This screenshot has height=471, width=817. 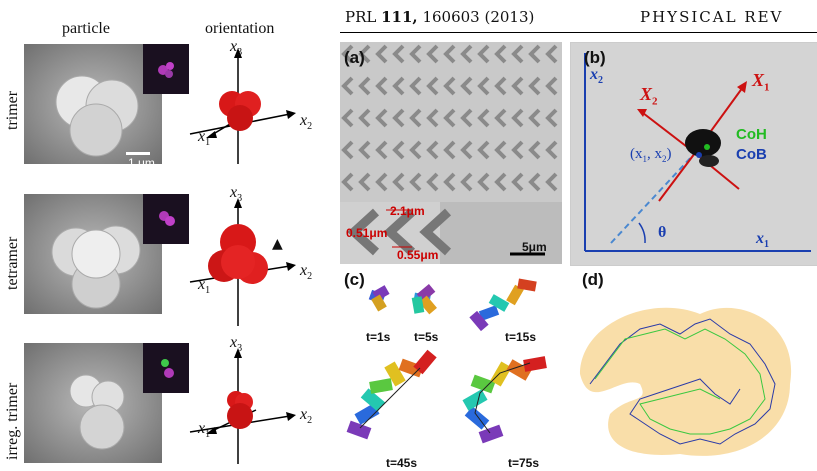 What do you see at coordinates (503, 305) in the screenshot?
I see `t15-snapshot` at bounding box center [503, 305].